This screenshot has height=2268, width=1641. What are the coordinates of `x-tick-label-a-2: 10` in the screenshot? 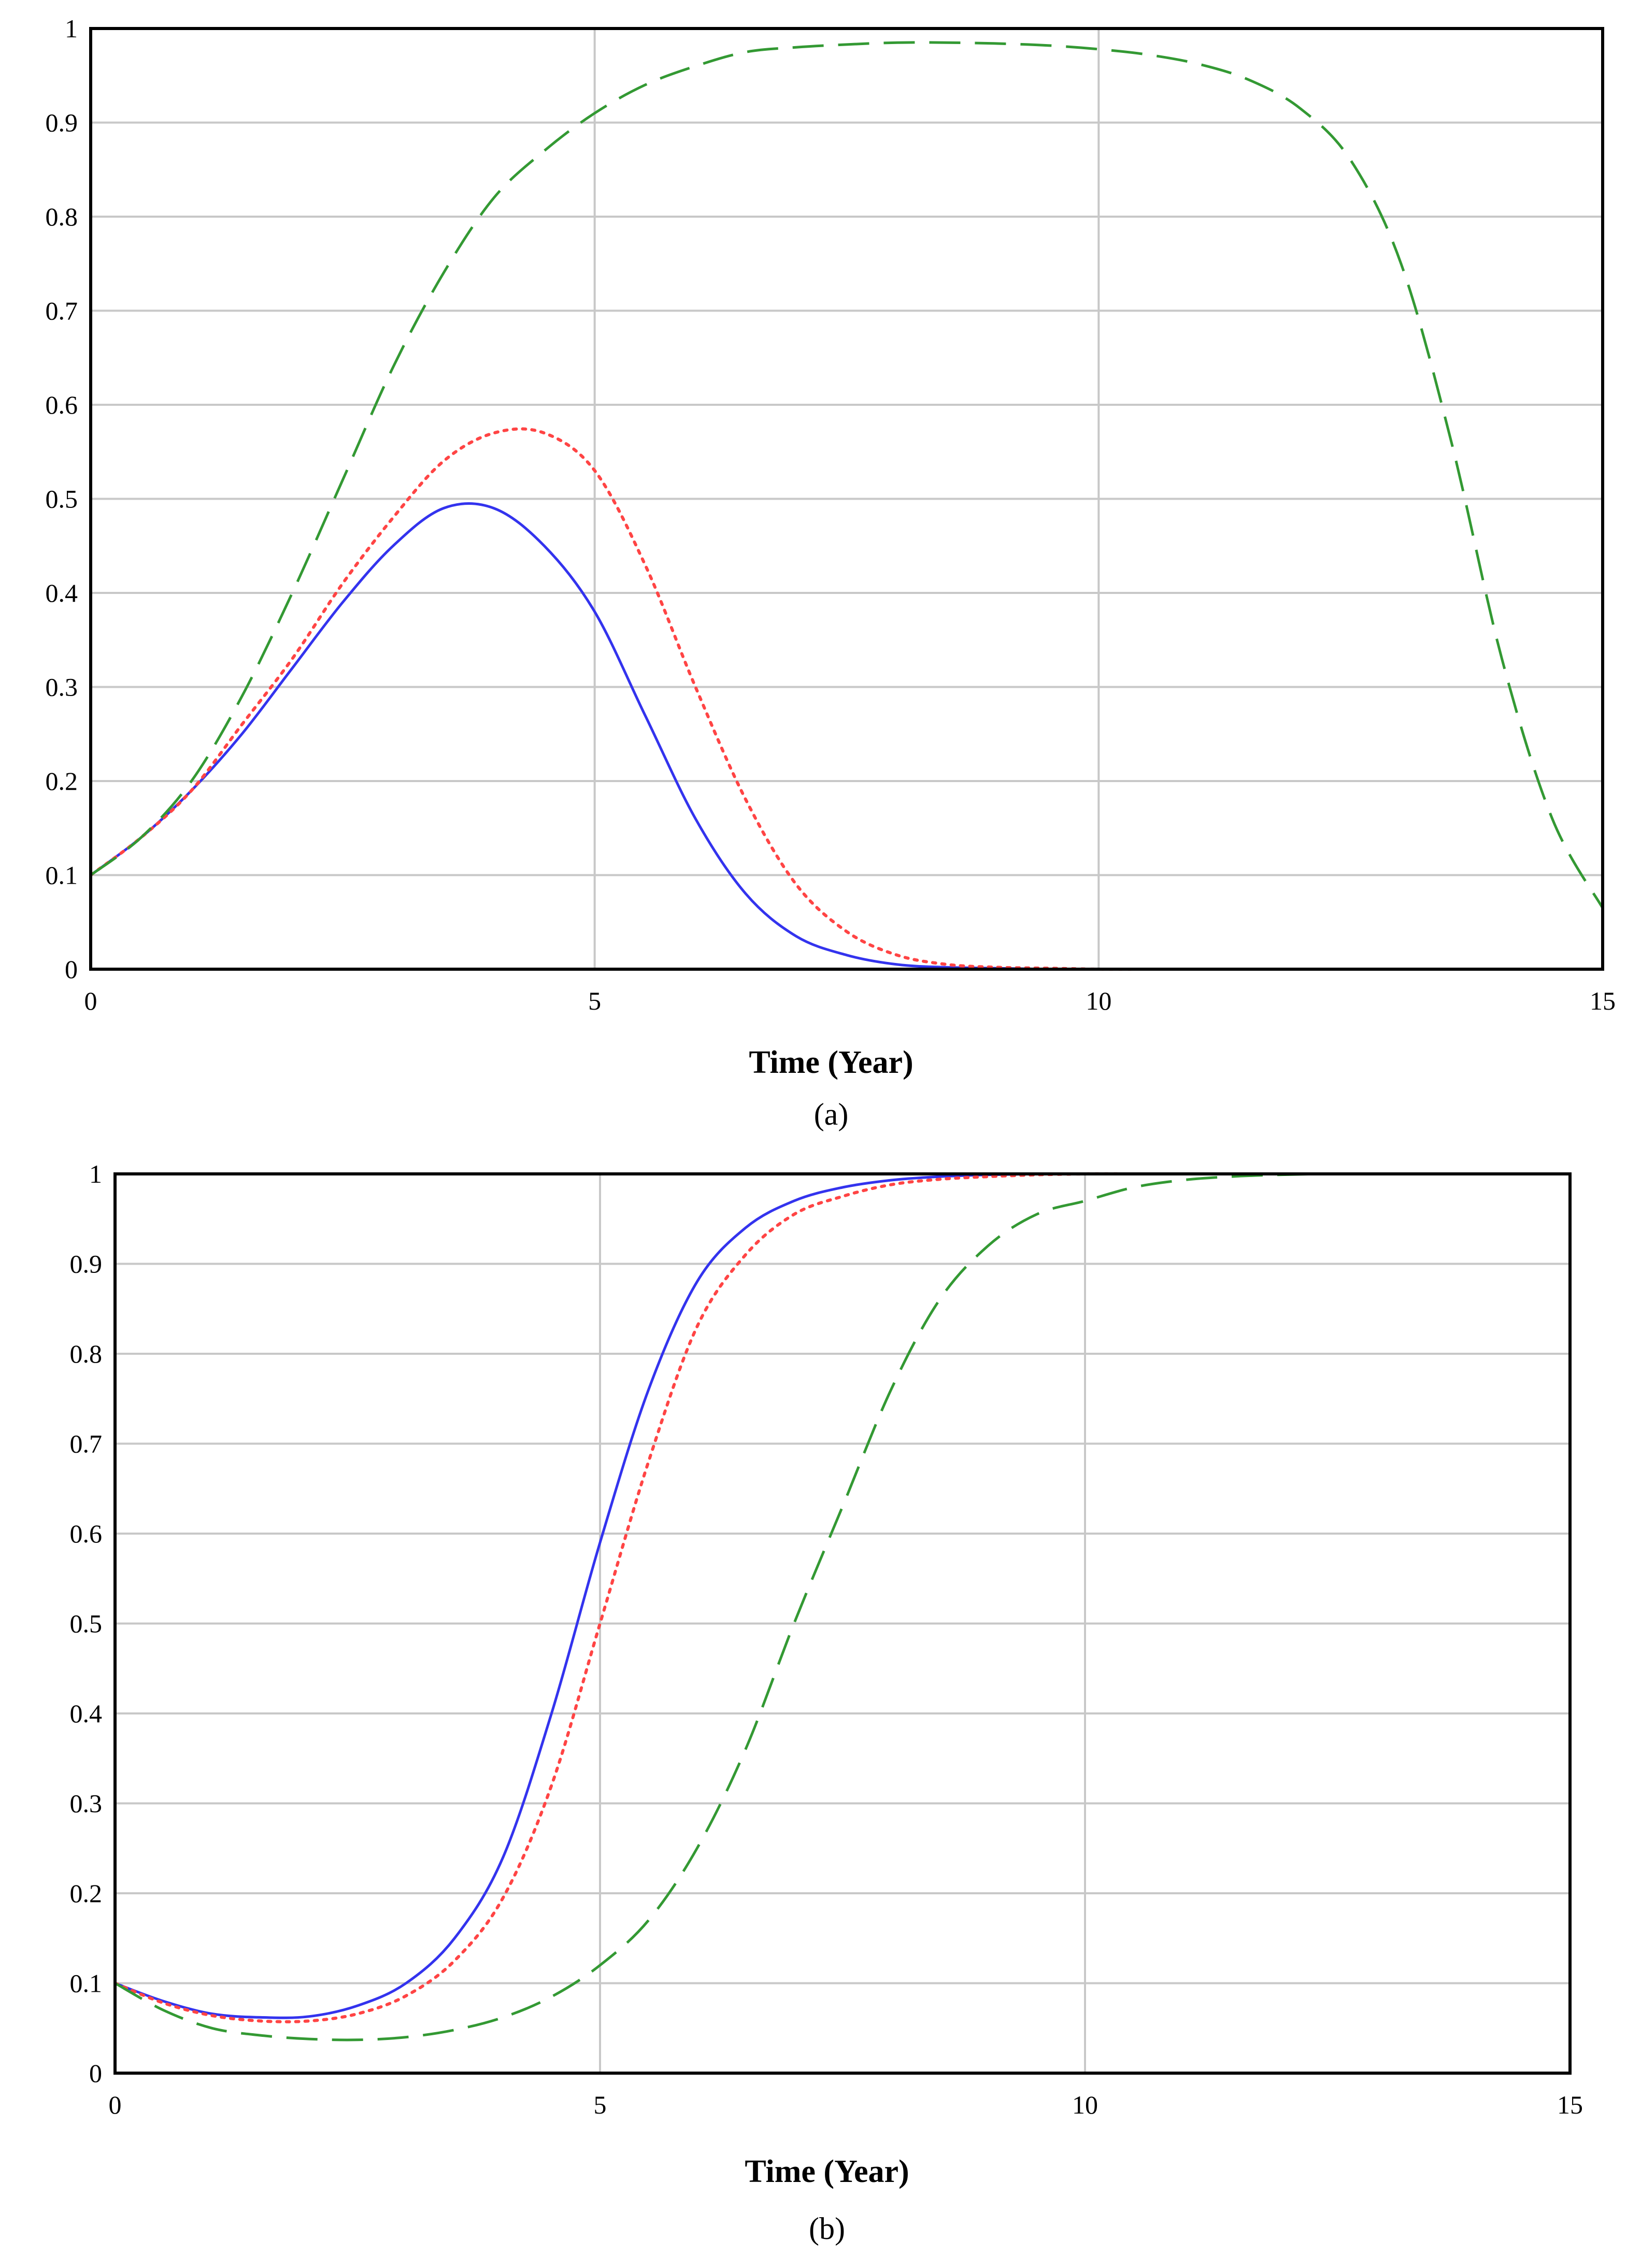 It's located at (1098, 1000).